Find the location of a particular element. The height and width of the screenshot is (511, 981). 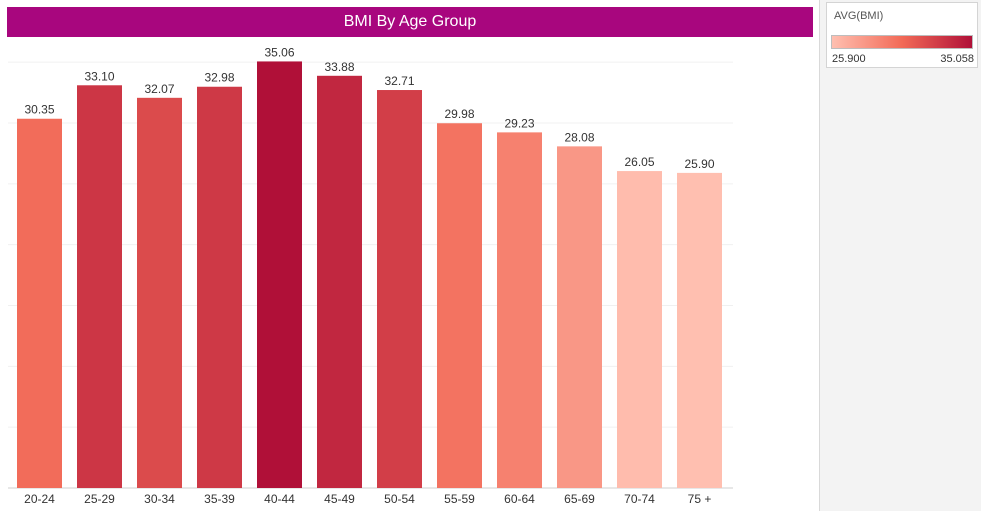

value-label: 25.90 is located at coordinates (699, 164).